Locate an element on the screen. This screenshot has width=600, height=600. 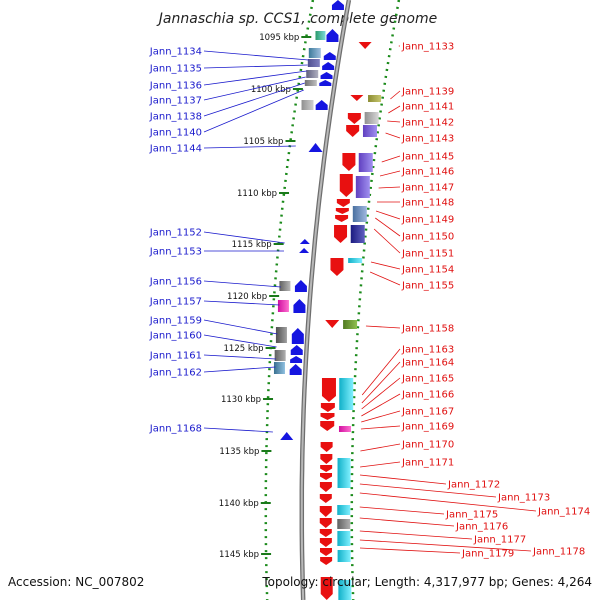
reverse-gene-label: Jann_1164 is located at coordinates (427, 363).